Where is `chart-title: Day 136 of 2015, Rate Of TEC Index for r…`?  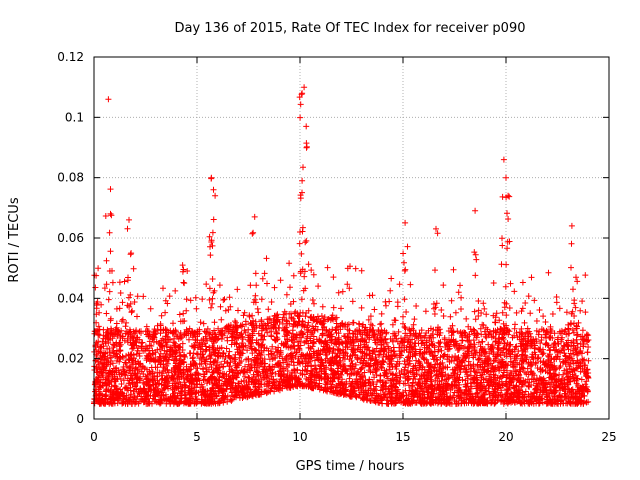 chart-title: Day 136 of 2015, Rate Of TEC Index for r… is located at coordinates (350, 28).